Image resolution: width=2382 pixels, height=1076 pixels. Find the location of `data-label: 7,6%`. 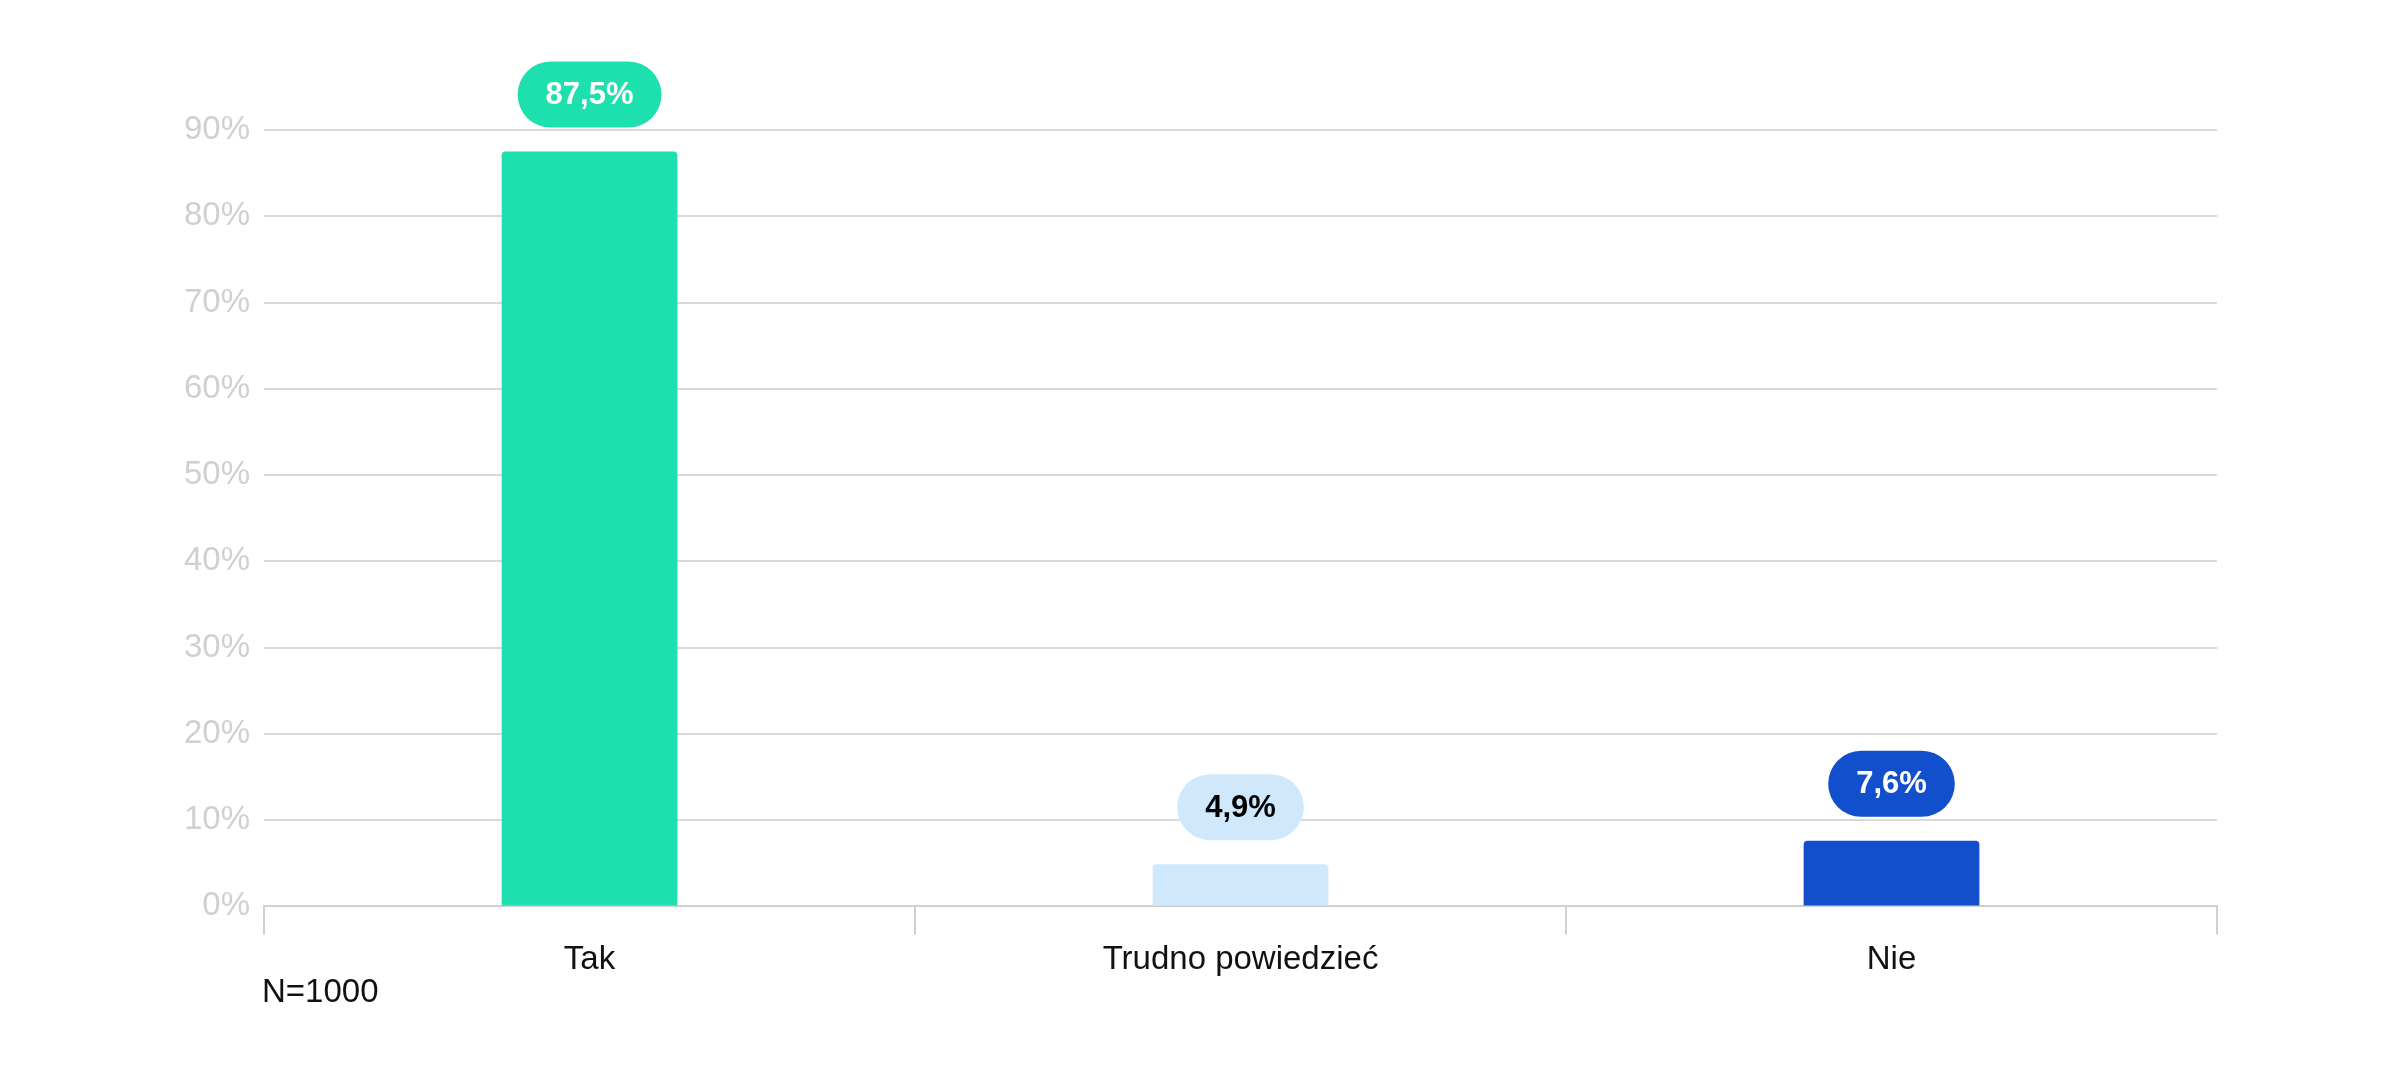

data-label: 7,6% is located at coordinates (1891, 783).